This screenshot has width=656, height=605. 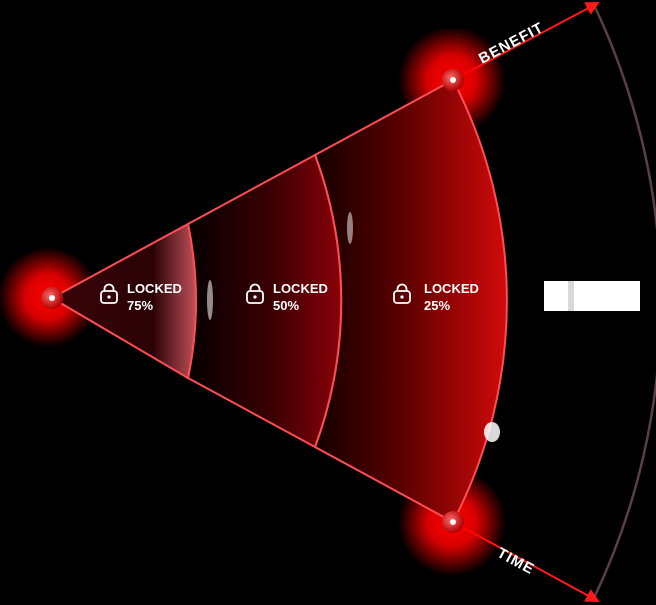 What do you see at coordinates (141, 297) in the screenshot?
I see `segment-label-75: LOCKED 75%` at bounding box center [141, 297].